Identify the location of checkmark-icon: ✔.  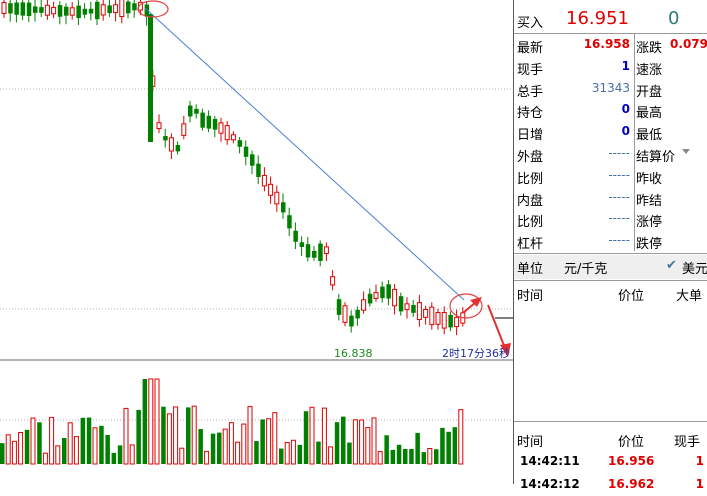
(671, 265).